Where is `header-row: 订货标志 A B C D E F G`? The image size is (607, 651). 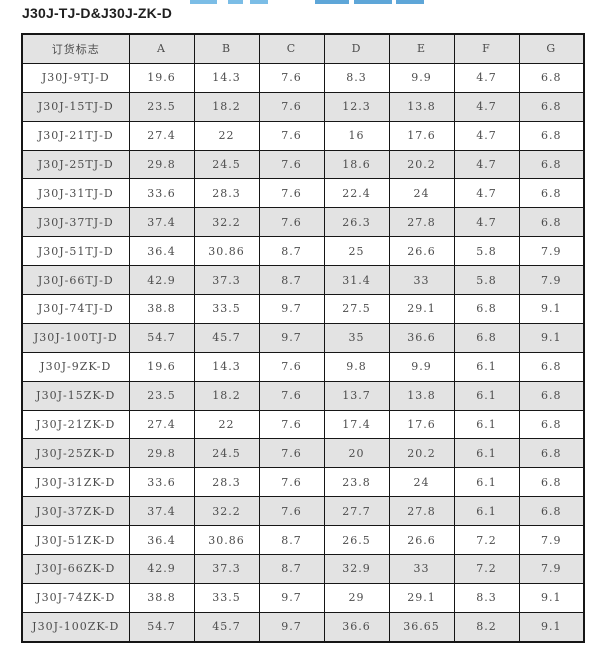 header-row: 订货标志 A B C D E F G is located at coordinates (303, 48).